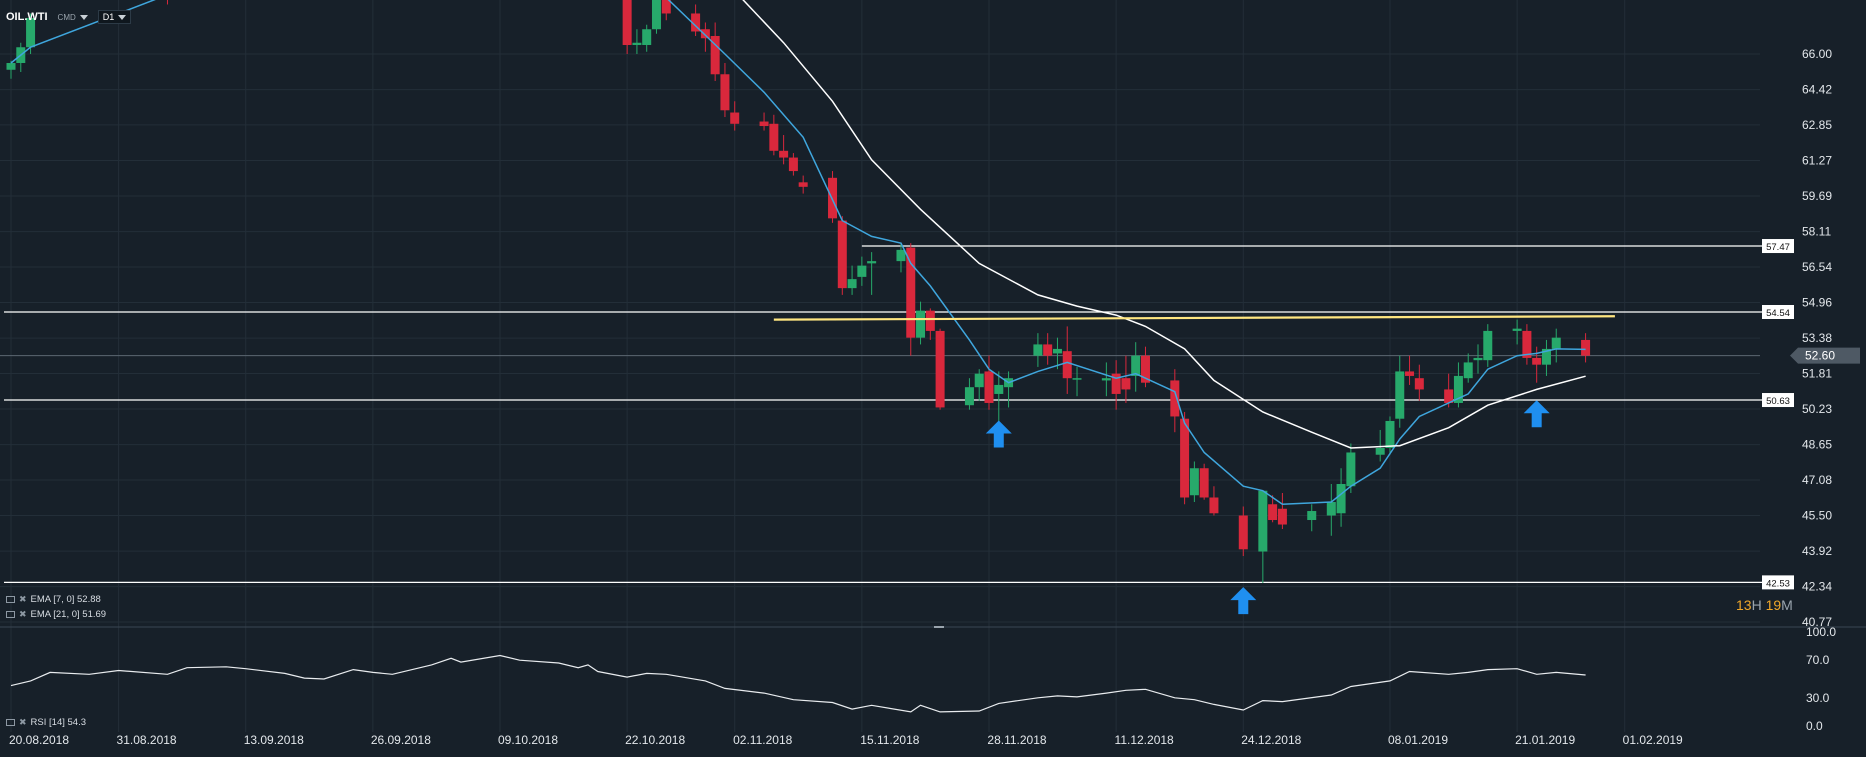  What do you see at coordinates (1817, 90) in the screenshot?
I see `price-tick-label: 64.42` at bounding box center [1817, 90].